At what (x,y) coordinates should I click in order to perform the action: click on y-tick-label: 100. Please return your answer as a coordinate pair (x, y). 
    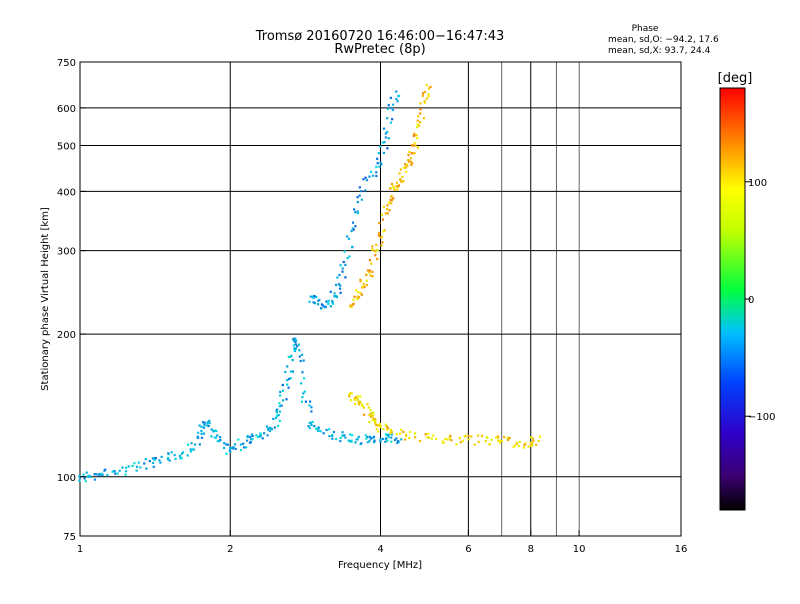
    Looking at the image, I should click on (66, 478).